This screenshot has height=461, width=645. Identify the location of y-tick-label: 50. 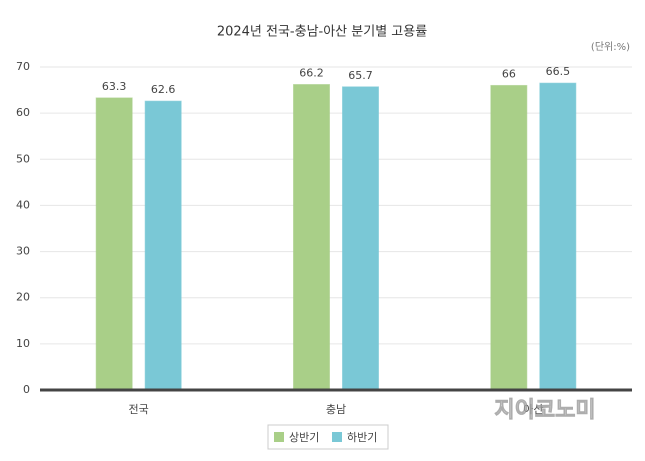
(23, 158).